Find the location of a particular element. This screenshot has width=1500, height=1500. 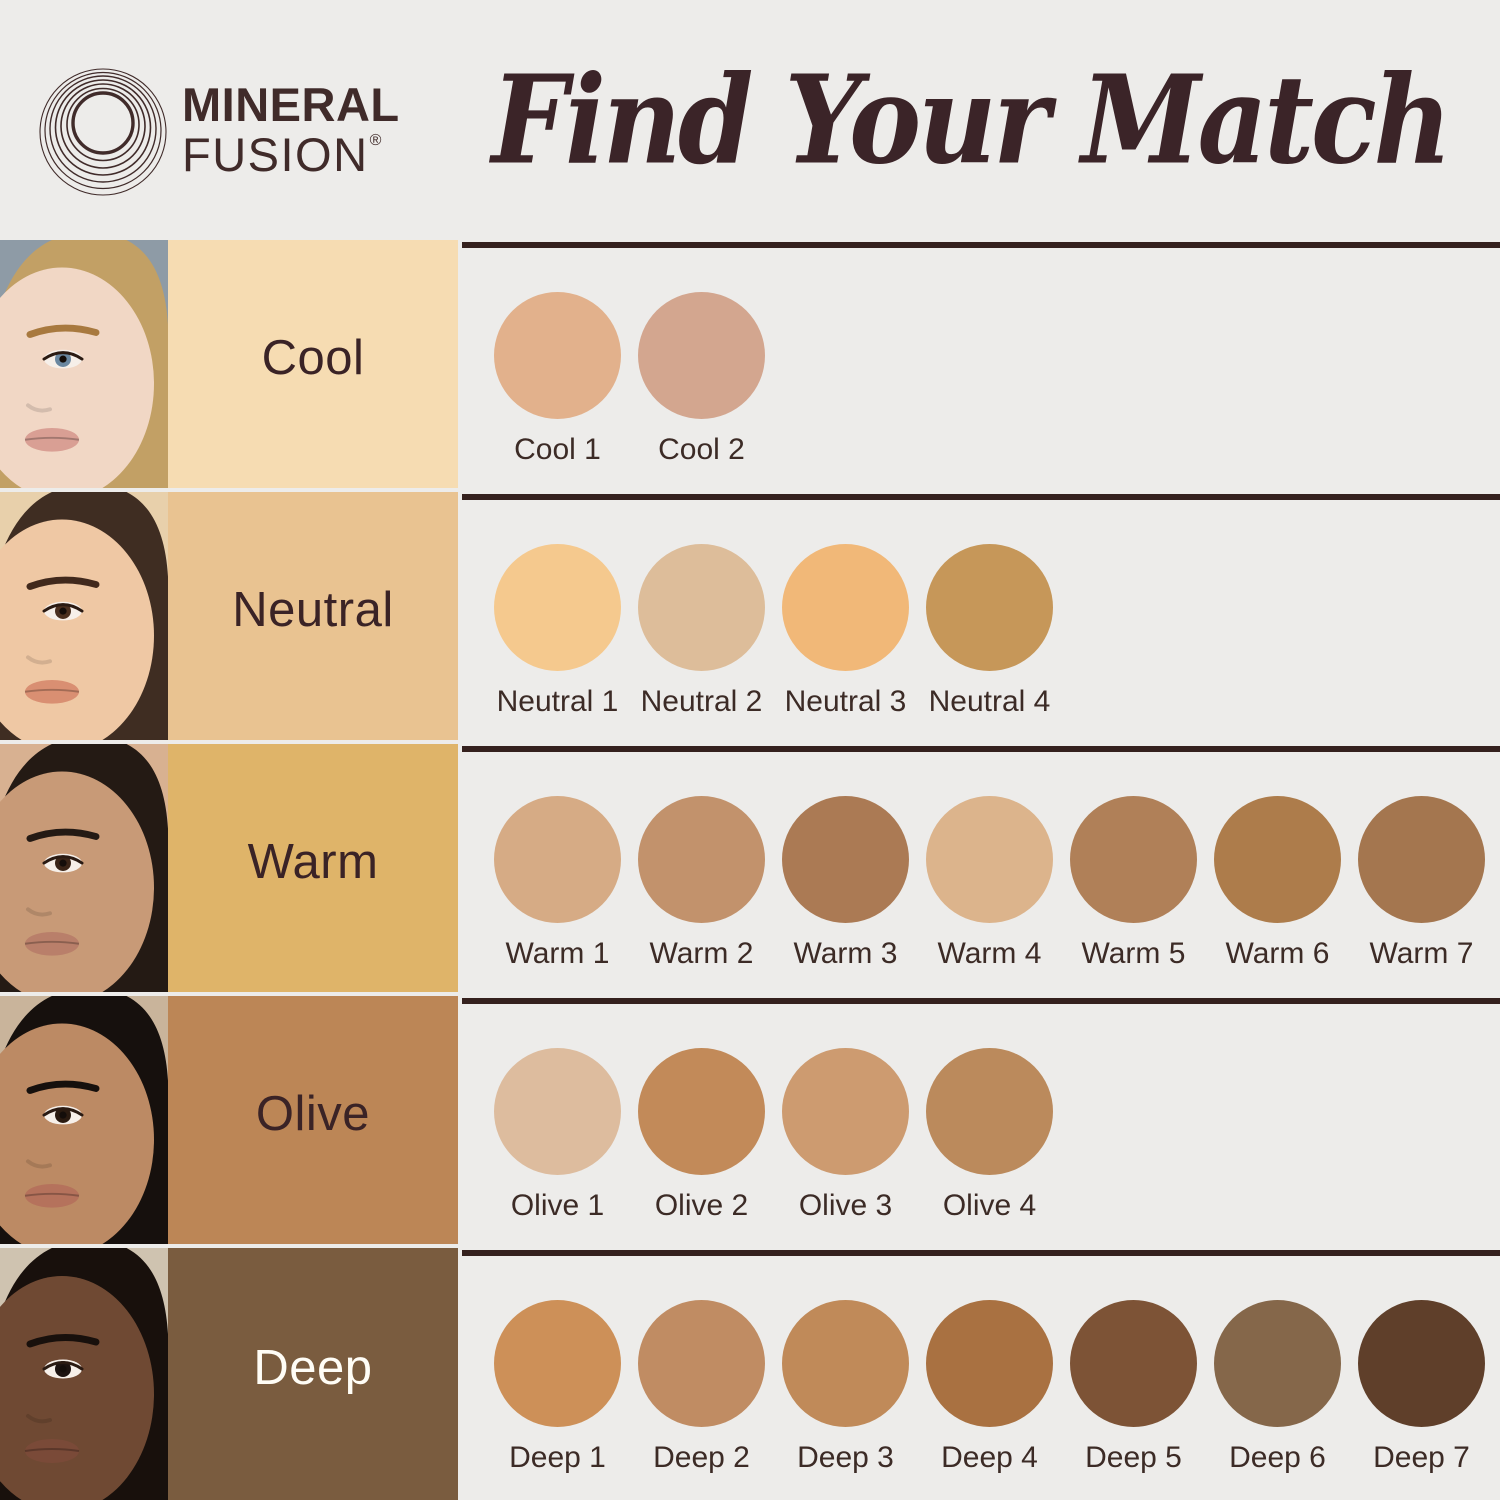

shade-swatch: Warm 3 is located at coordinates (845, 874).